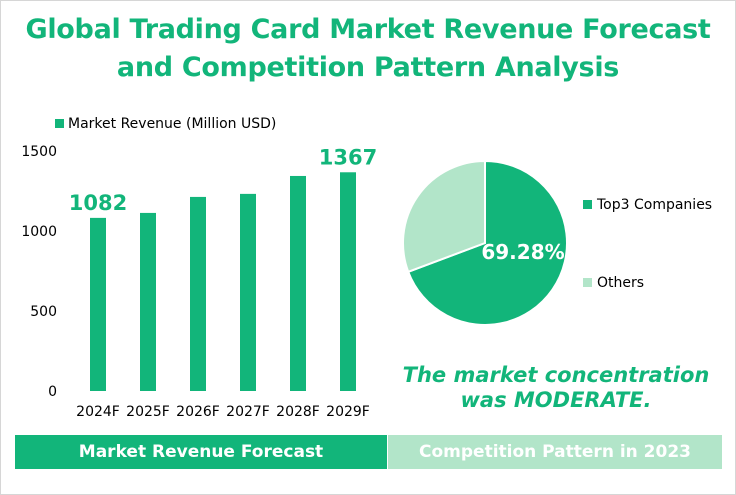 This screenshot has width=736, height=495. Describe the element at coordinates (556, 400) in the screenshot. I see `conclusion-line-2: was MODERATE.` at that location.